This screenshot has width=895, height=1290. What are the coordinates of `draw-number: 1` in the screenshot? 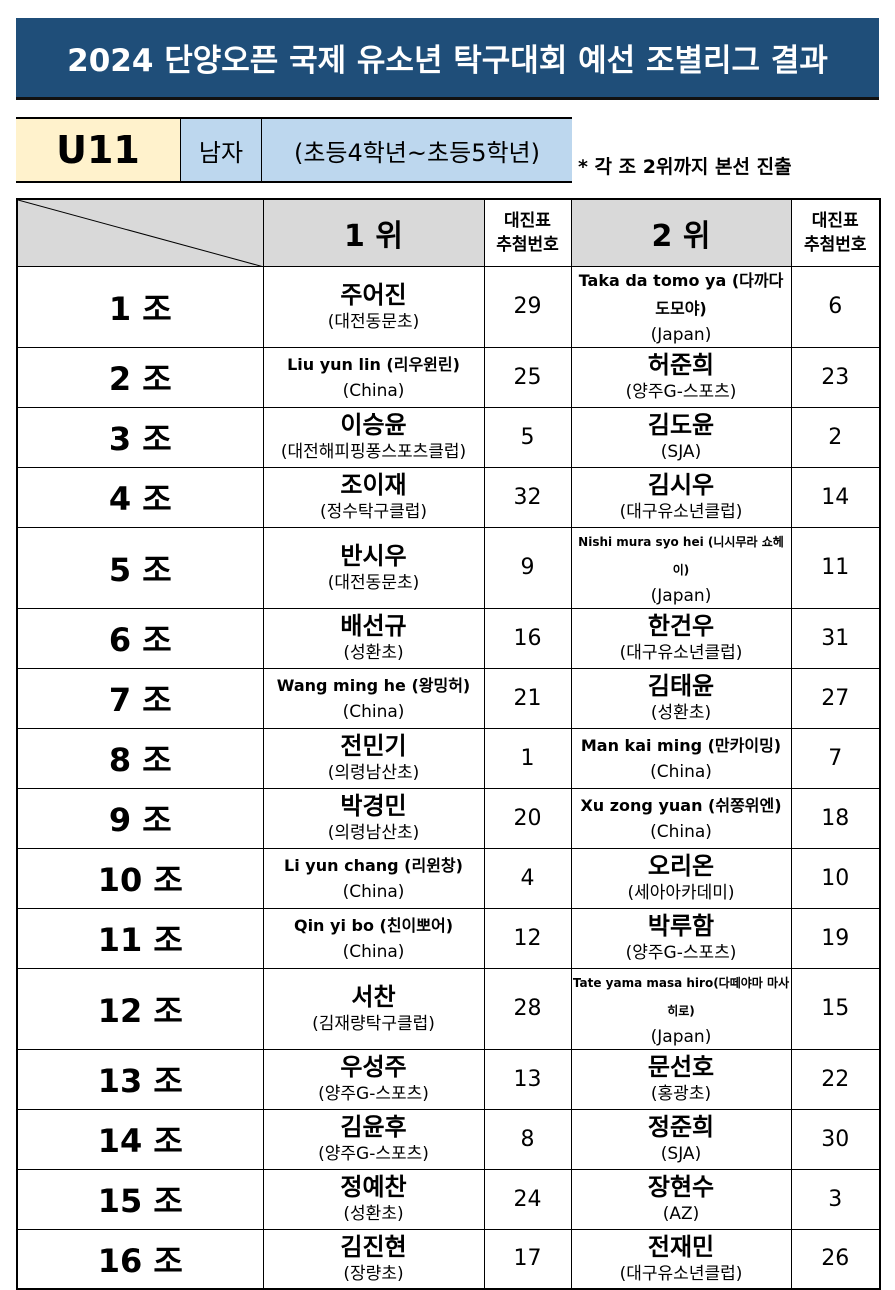 It's located at (527, 758).